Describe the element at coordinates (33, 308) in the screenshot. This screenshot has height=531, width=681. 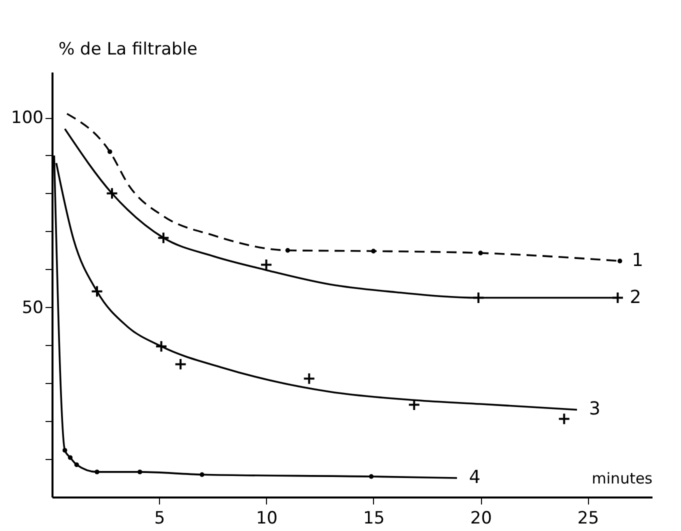
I see `y-tick-label: 50` at that location.